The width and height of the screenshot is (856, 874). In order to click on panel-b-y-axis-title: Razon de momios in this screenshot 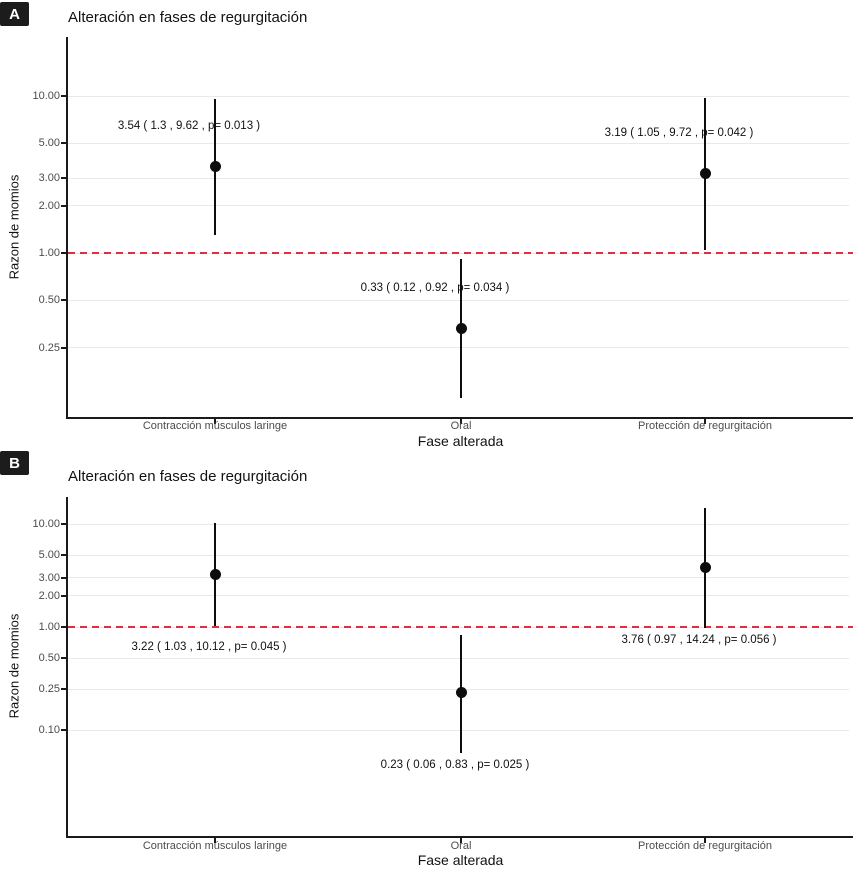, I will do `click(14, 666)`.